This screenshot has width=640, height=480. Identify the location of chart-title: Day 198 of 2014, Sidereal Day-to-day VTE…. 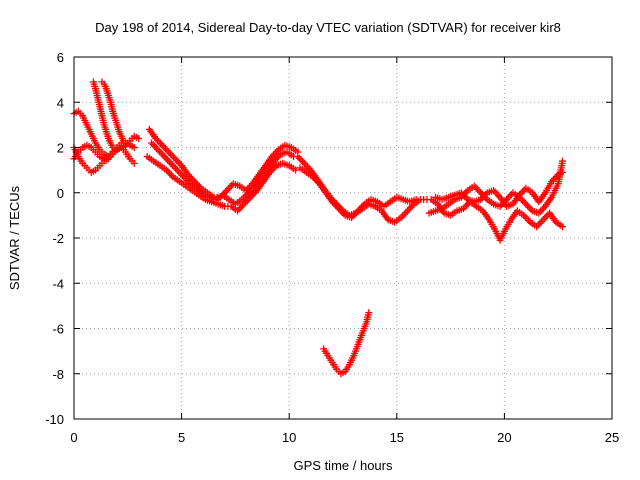
(328, 27).